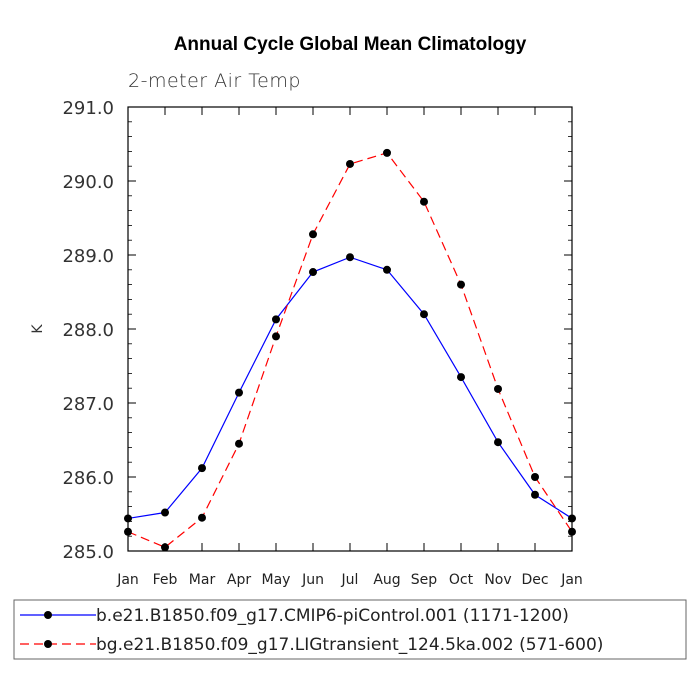 This screenshot has width=700, height=700. What do you see at coordinates (497, 580) in the screenshot?
I see `x-tick-label: Nov` at bounding box center [497, 580].